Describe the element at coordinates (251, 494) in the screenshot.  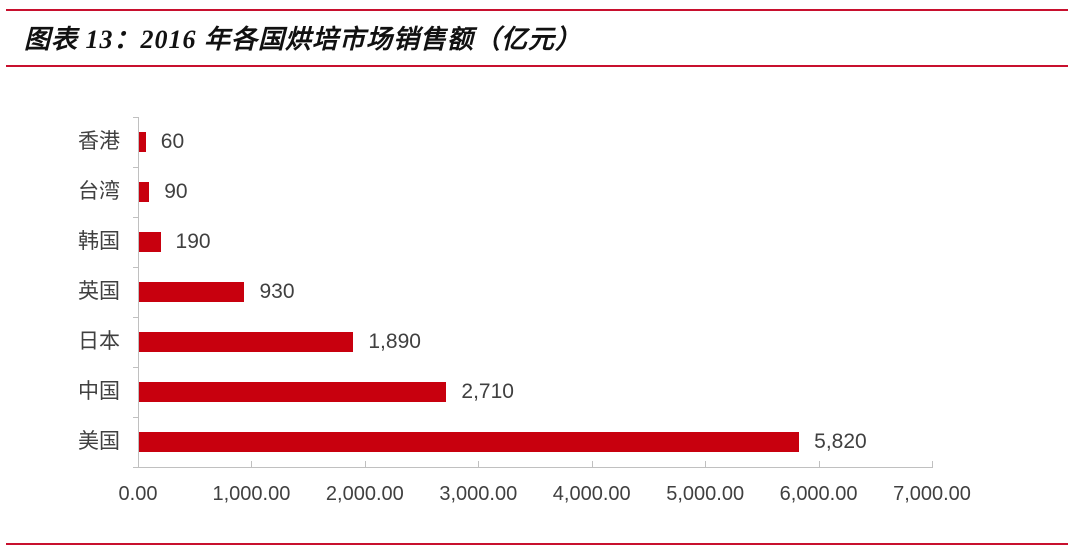
I see `x-axis-tick-label: 1,000.00` at that location.